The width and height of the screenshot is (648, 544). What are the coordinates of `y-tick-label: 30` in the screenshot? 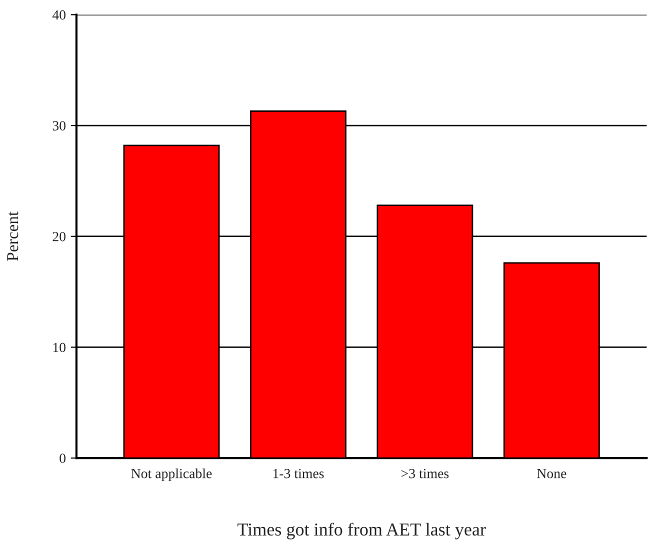 It's located at (59, 125).